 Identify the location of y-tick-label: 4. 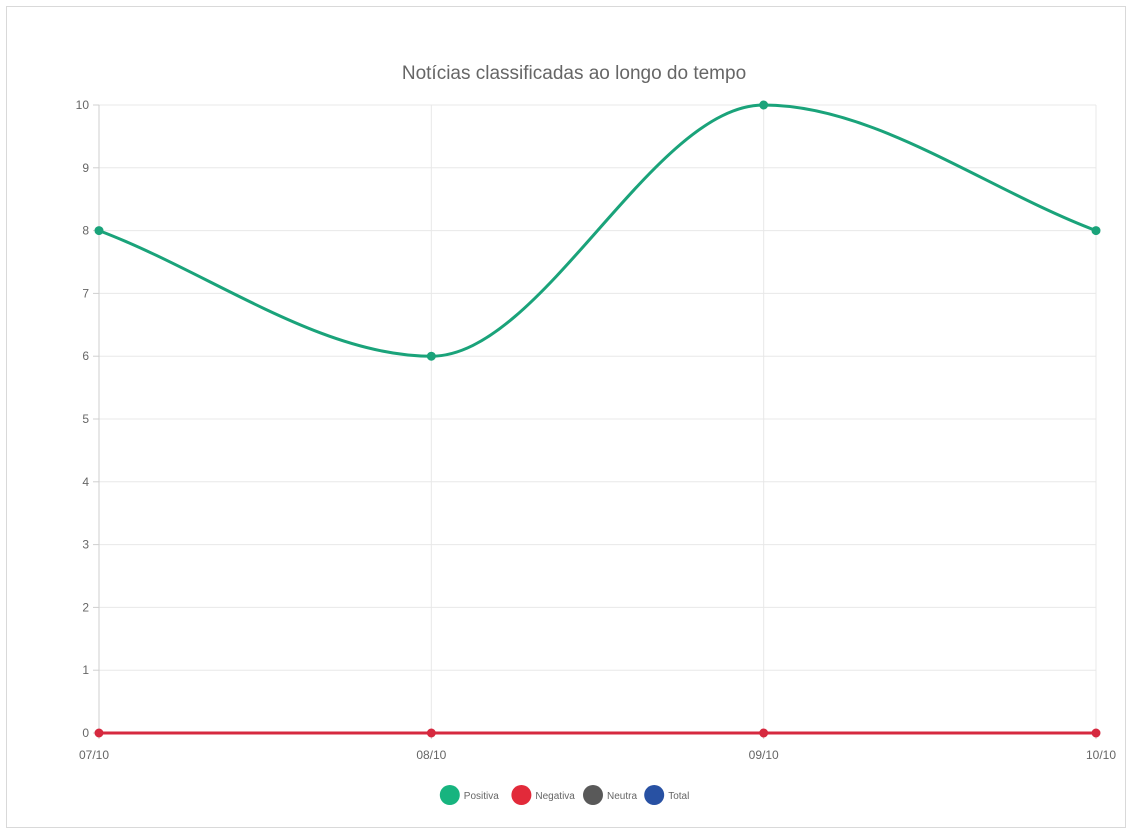
(85, 482).